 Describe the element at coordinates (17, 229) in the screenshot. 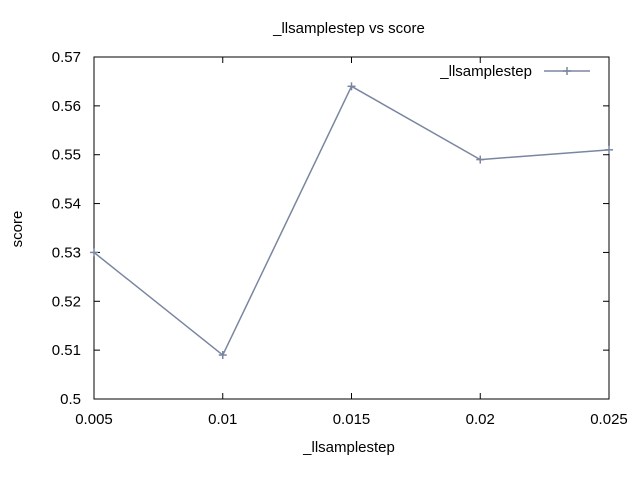

I see `y-axis-label: score` at that location.